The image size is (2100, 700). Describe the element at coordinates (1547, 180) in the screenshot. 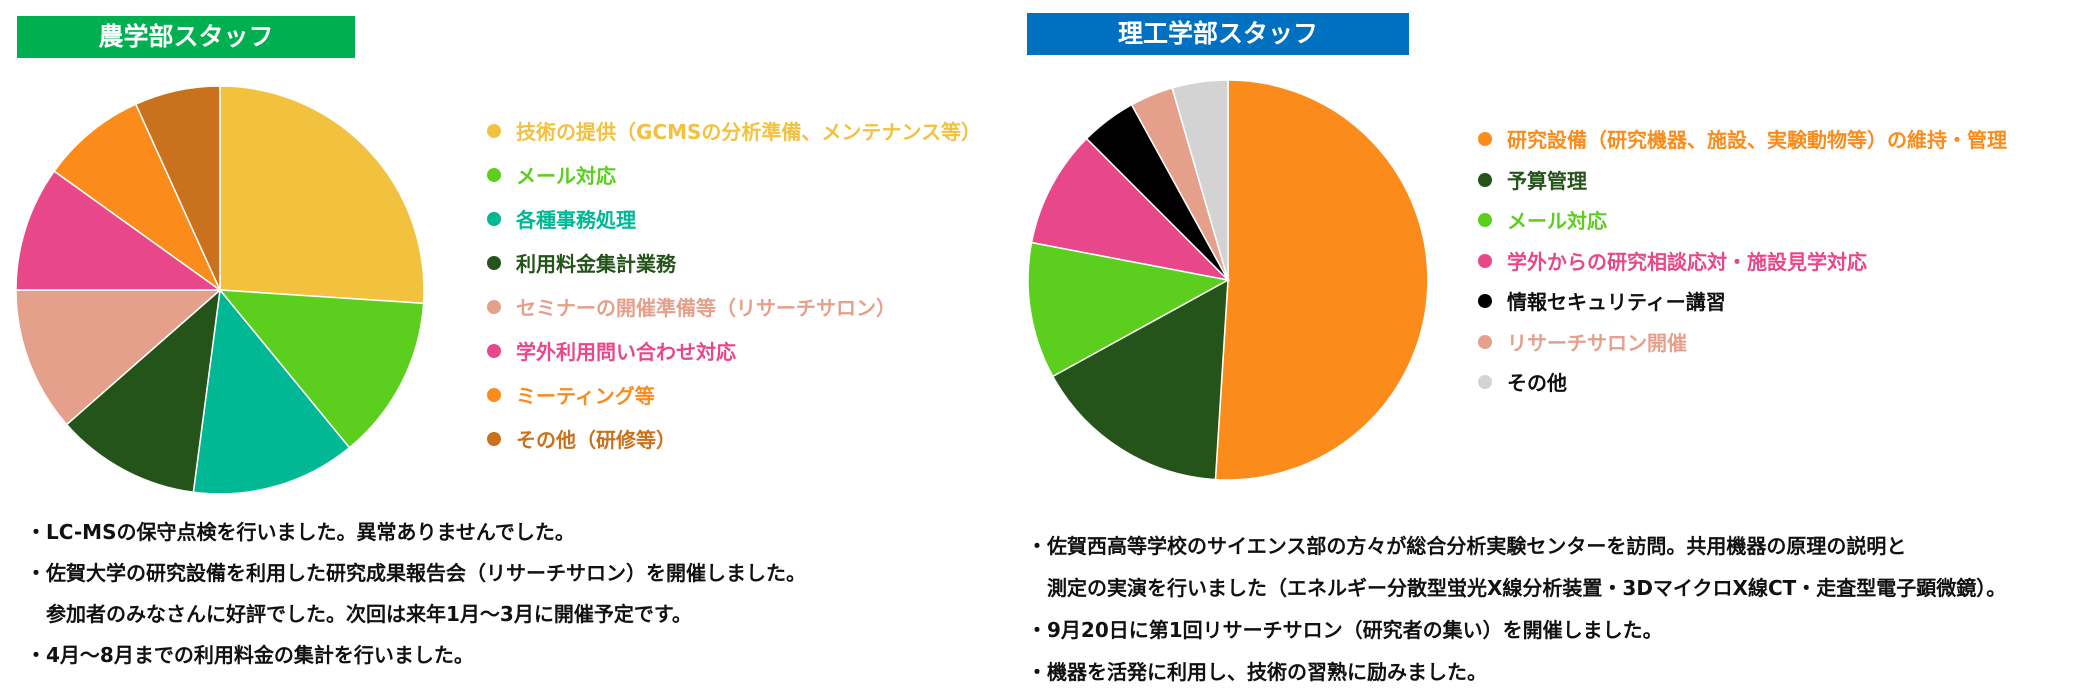

I see `legend-label: 予算管理` at that location.